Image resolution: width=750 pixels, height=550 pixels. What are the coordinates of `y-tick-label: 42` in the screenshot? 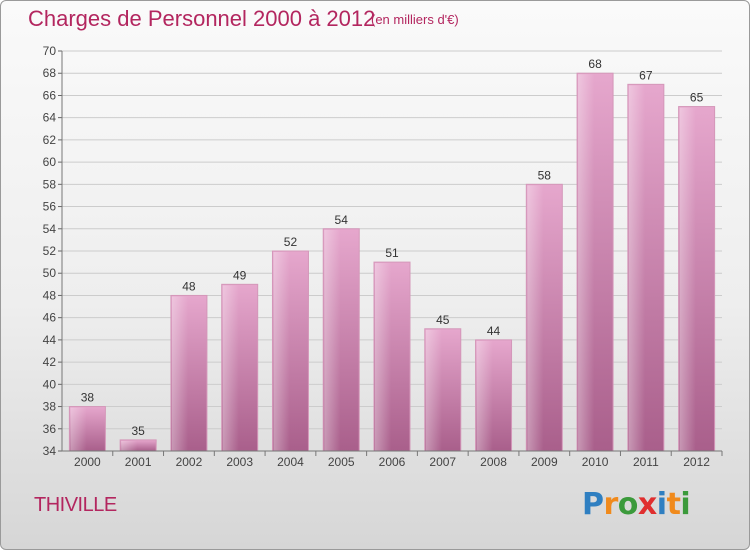 It's located at (50, 362).